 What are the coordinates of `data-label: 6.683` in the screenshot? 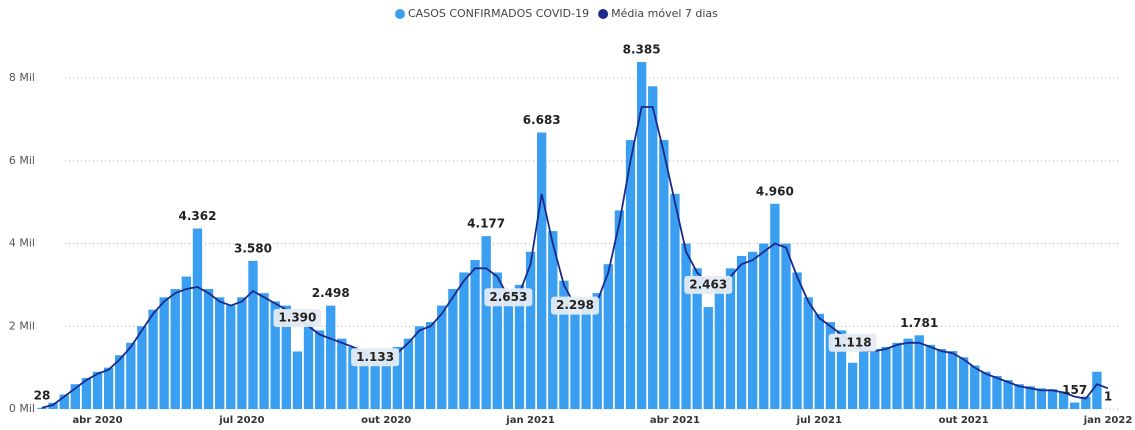 It's located at (542, 120).